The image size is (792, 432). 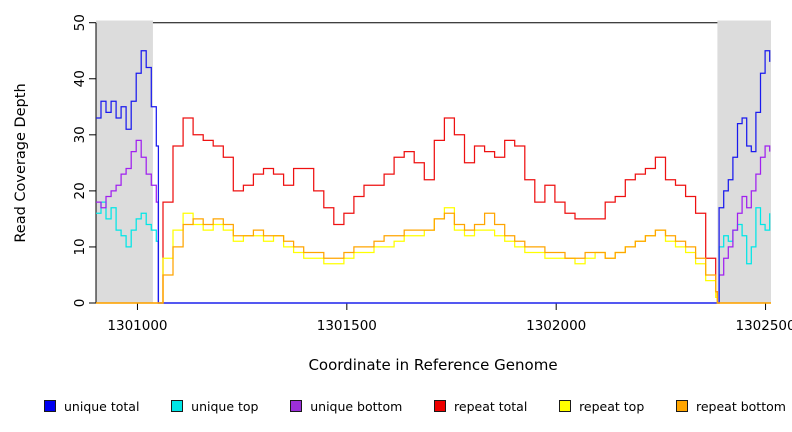 I want to click on x-tick-label: 1301000, so click(x=137, y=326).